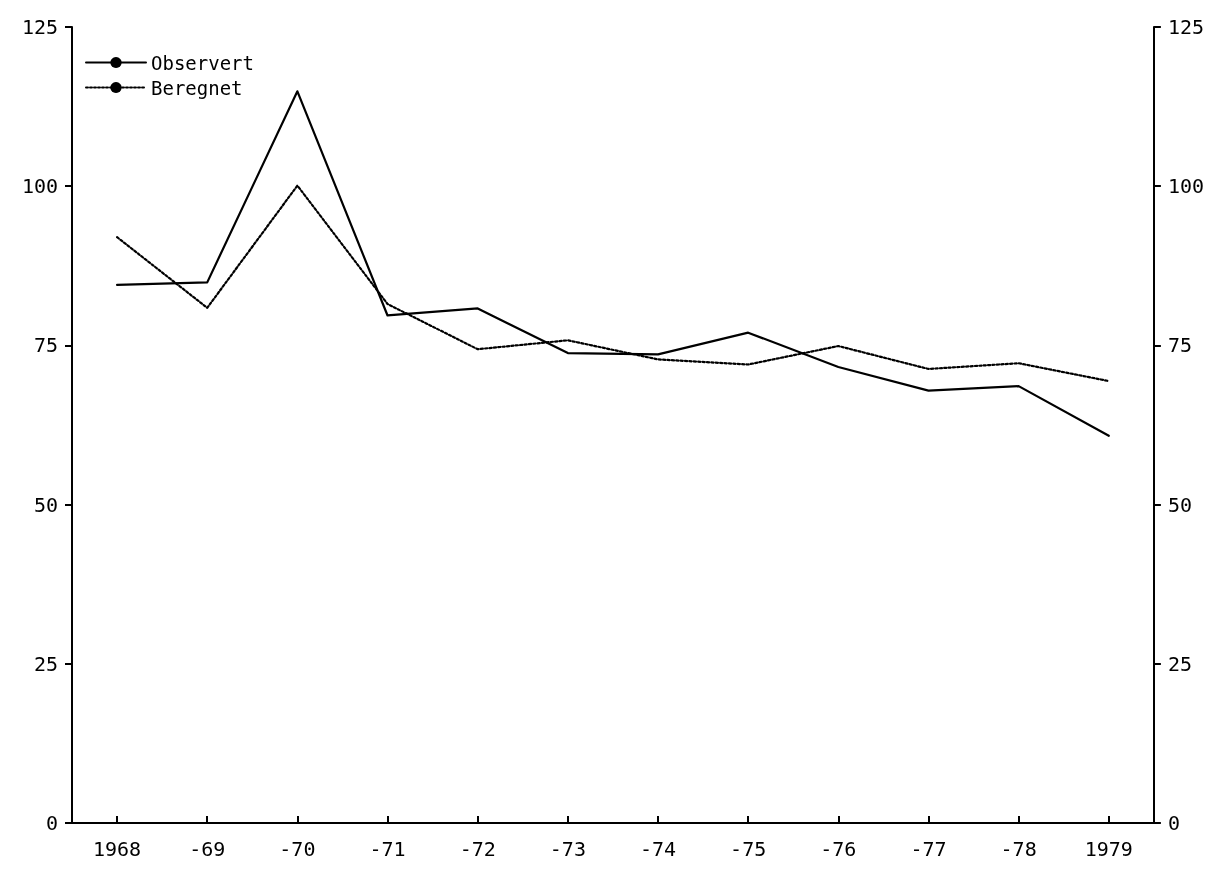 Image resolution: width=1215 pixels, height=882 pixels. Describe the element at coordinates (45, 345) in the screenshot. I see `y-tick-label: 75` at that location.